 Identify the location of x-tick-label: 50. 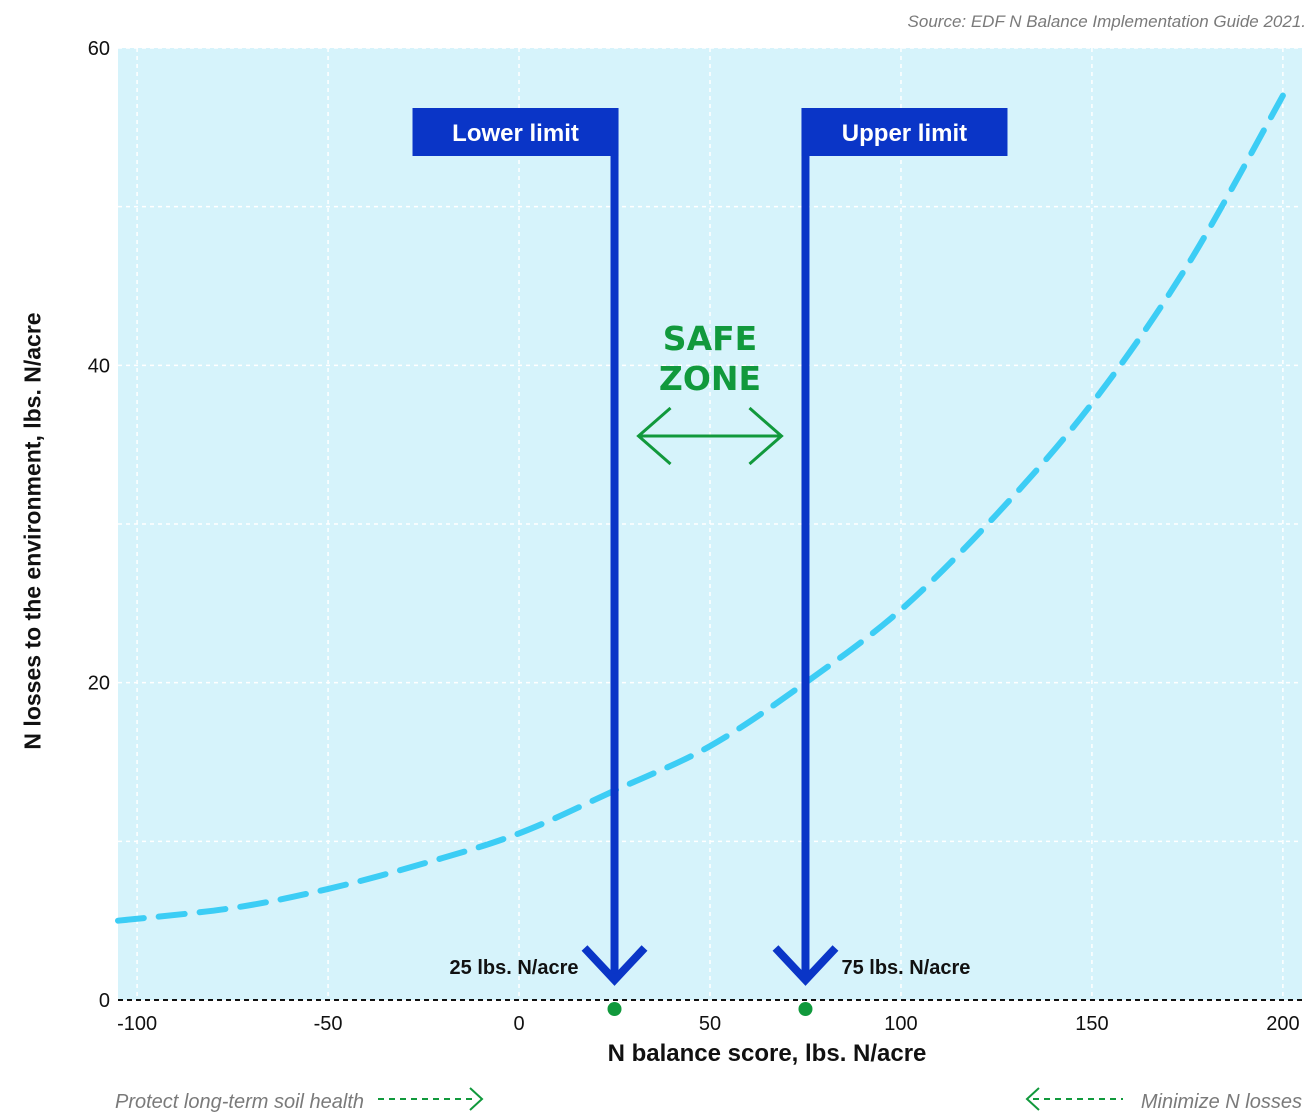
(710, 1024).